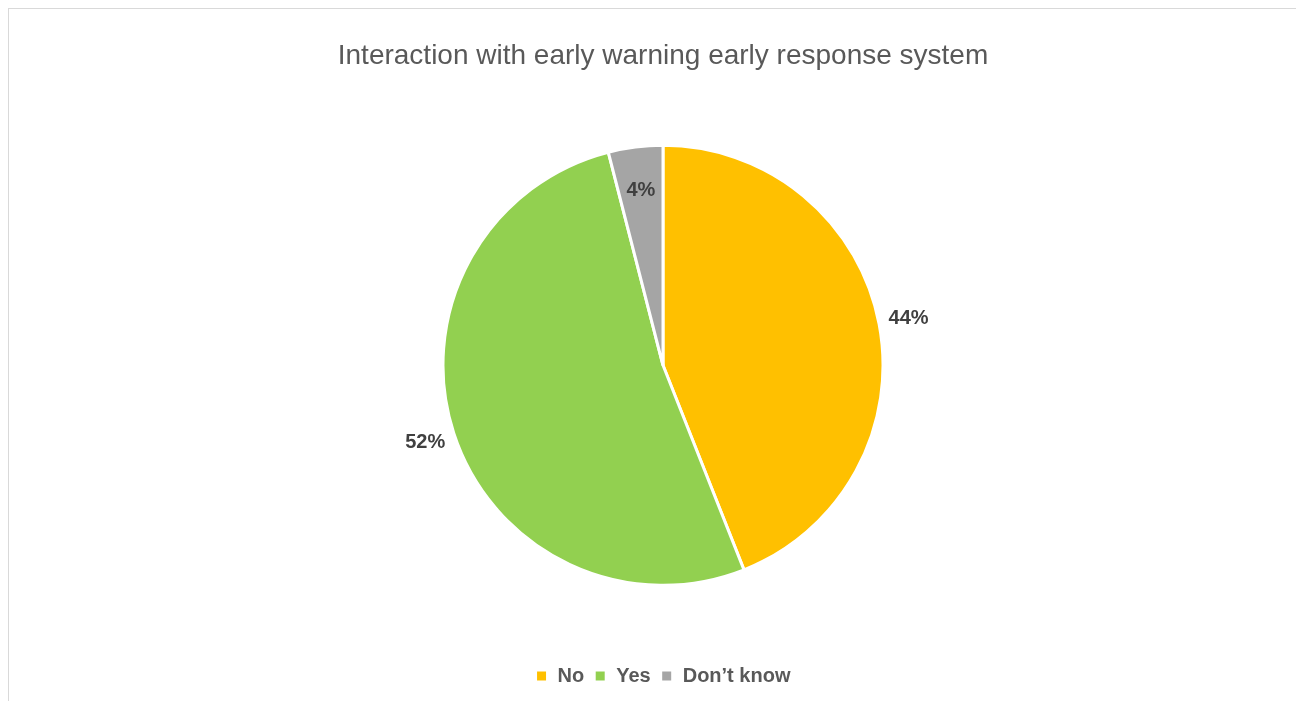  I want to click on legend-label: Yes, so click(633, 674).